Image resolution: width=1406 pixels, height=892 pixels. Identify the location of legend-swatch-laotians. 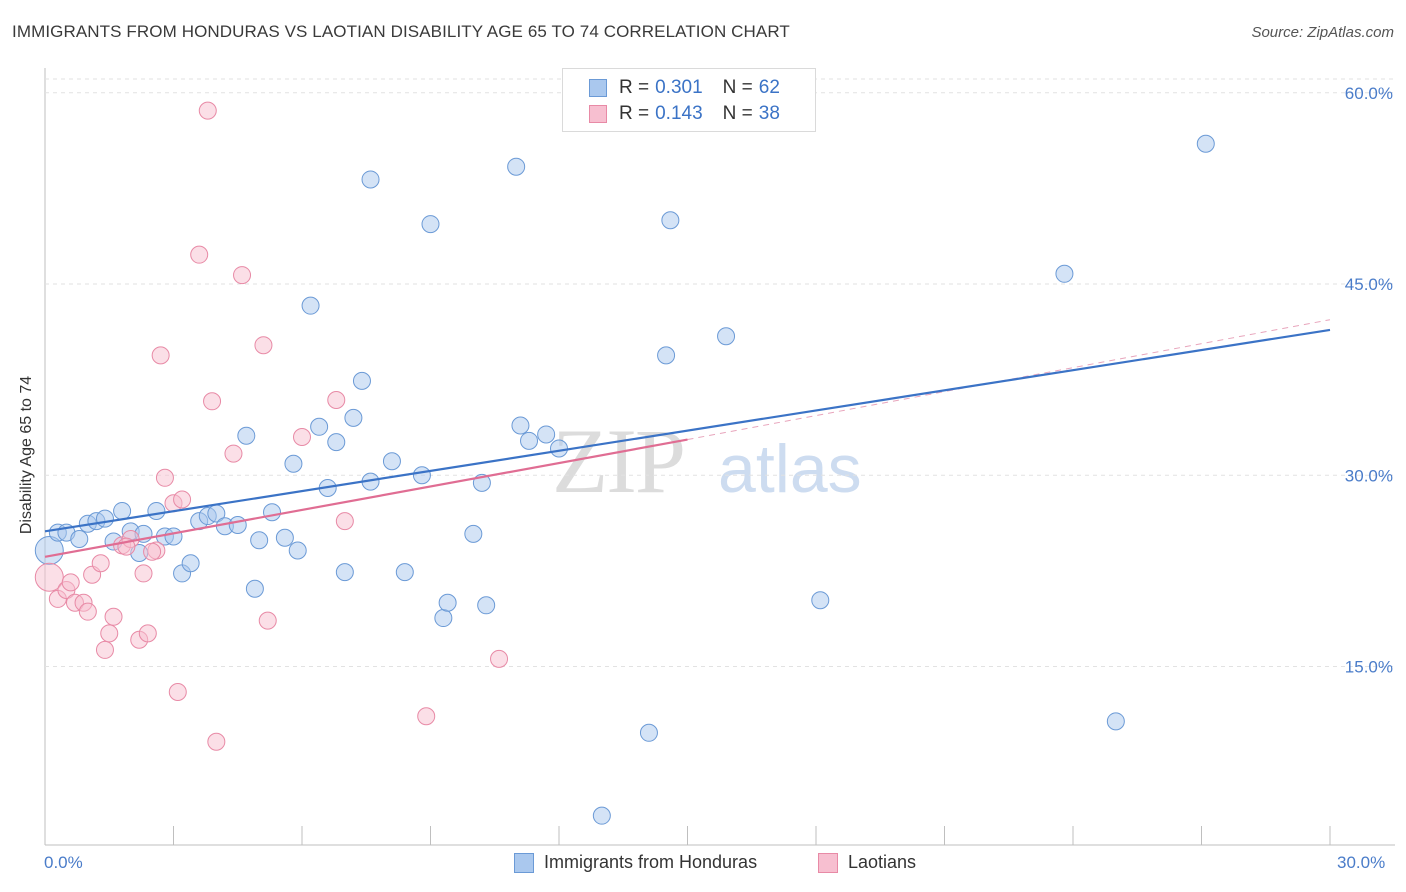
(598, 114).